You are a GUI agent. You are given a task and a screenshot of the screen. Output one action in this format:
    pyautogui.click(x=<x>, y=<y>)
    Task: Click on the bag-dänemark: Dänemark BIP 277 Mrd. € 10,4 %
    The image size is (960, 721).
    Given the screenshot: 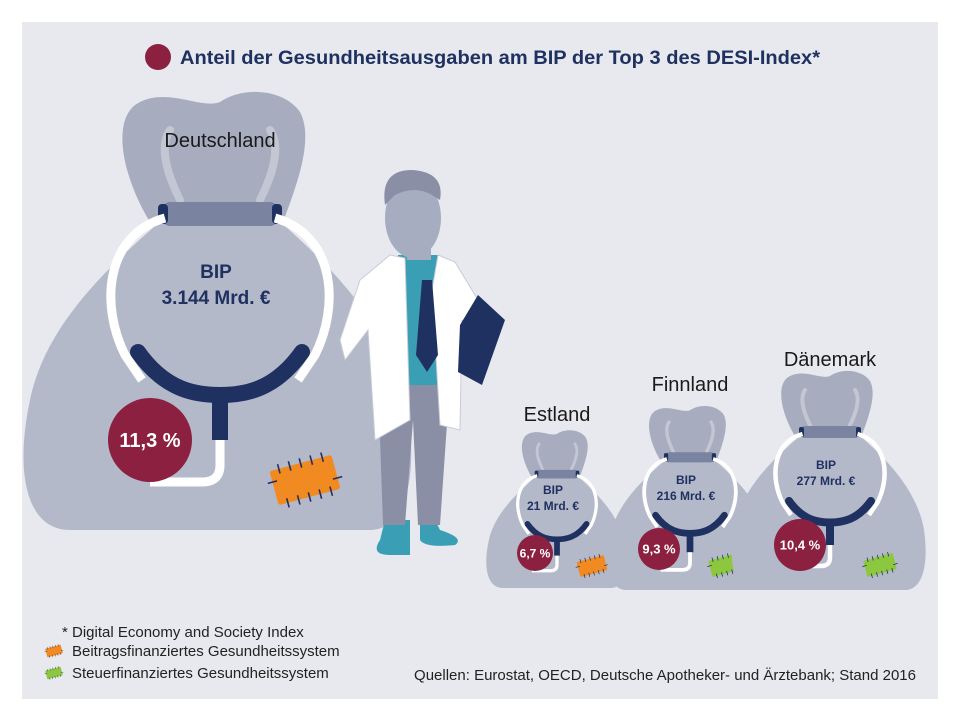 What is the action you would take?
    pyautogui.click(x=828, y=469)
    